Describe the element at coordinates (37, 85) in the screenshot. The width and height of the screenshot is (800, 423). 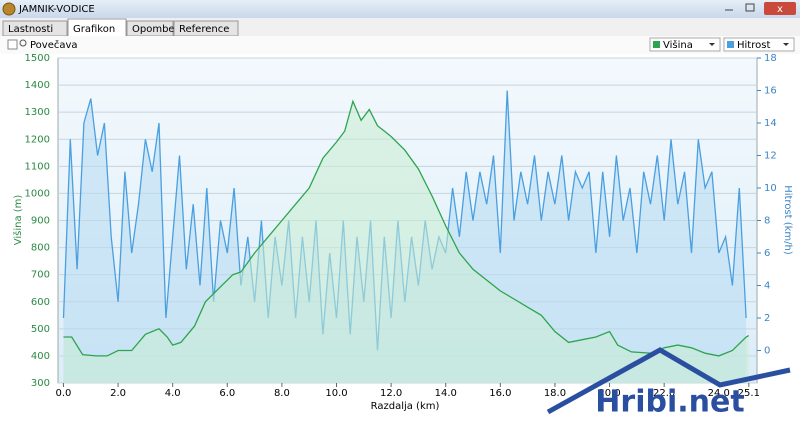
I see `y-tick-label: 1400` at that location.